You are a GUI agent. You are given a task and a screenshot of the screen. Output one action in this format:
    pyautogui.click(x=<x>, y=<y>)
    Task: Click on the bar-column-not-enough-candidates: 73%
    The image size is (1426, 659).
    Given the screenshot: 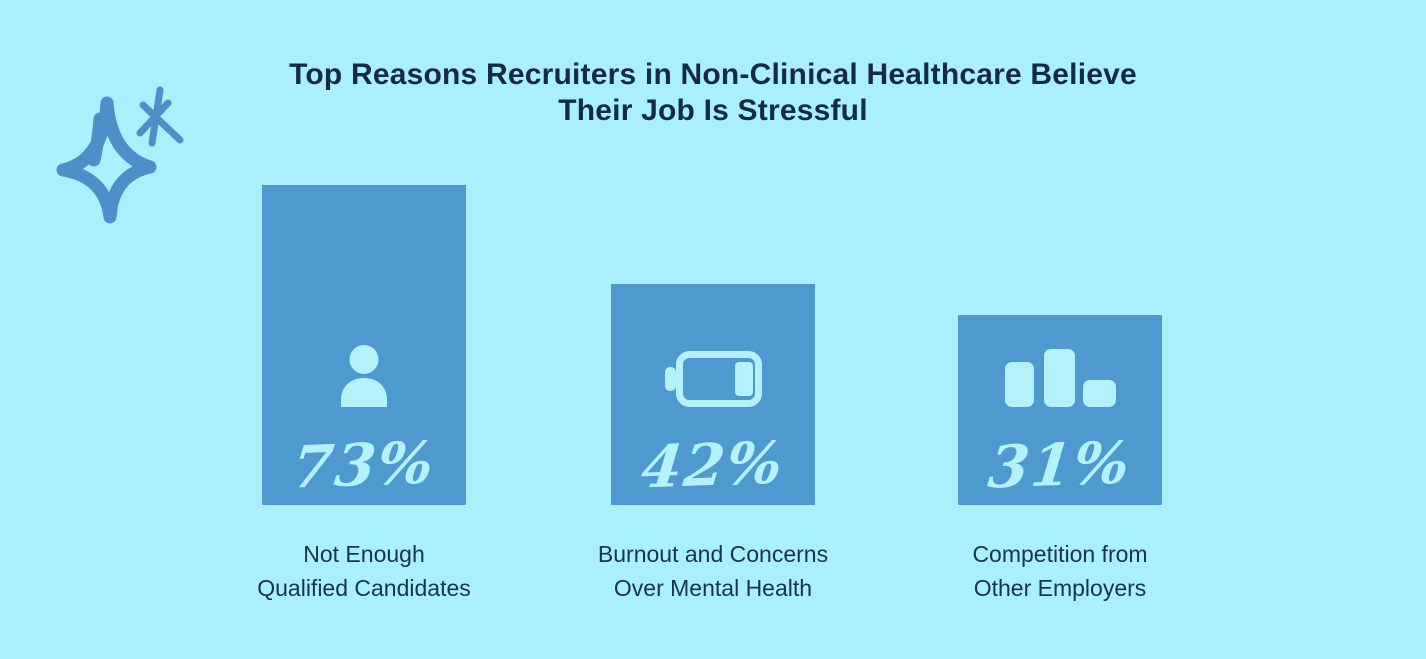 What is the action you would take?
    pyautogui.click(x=364, y=345)
    